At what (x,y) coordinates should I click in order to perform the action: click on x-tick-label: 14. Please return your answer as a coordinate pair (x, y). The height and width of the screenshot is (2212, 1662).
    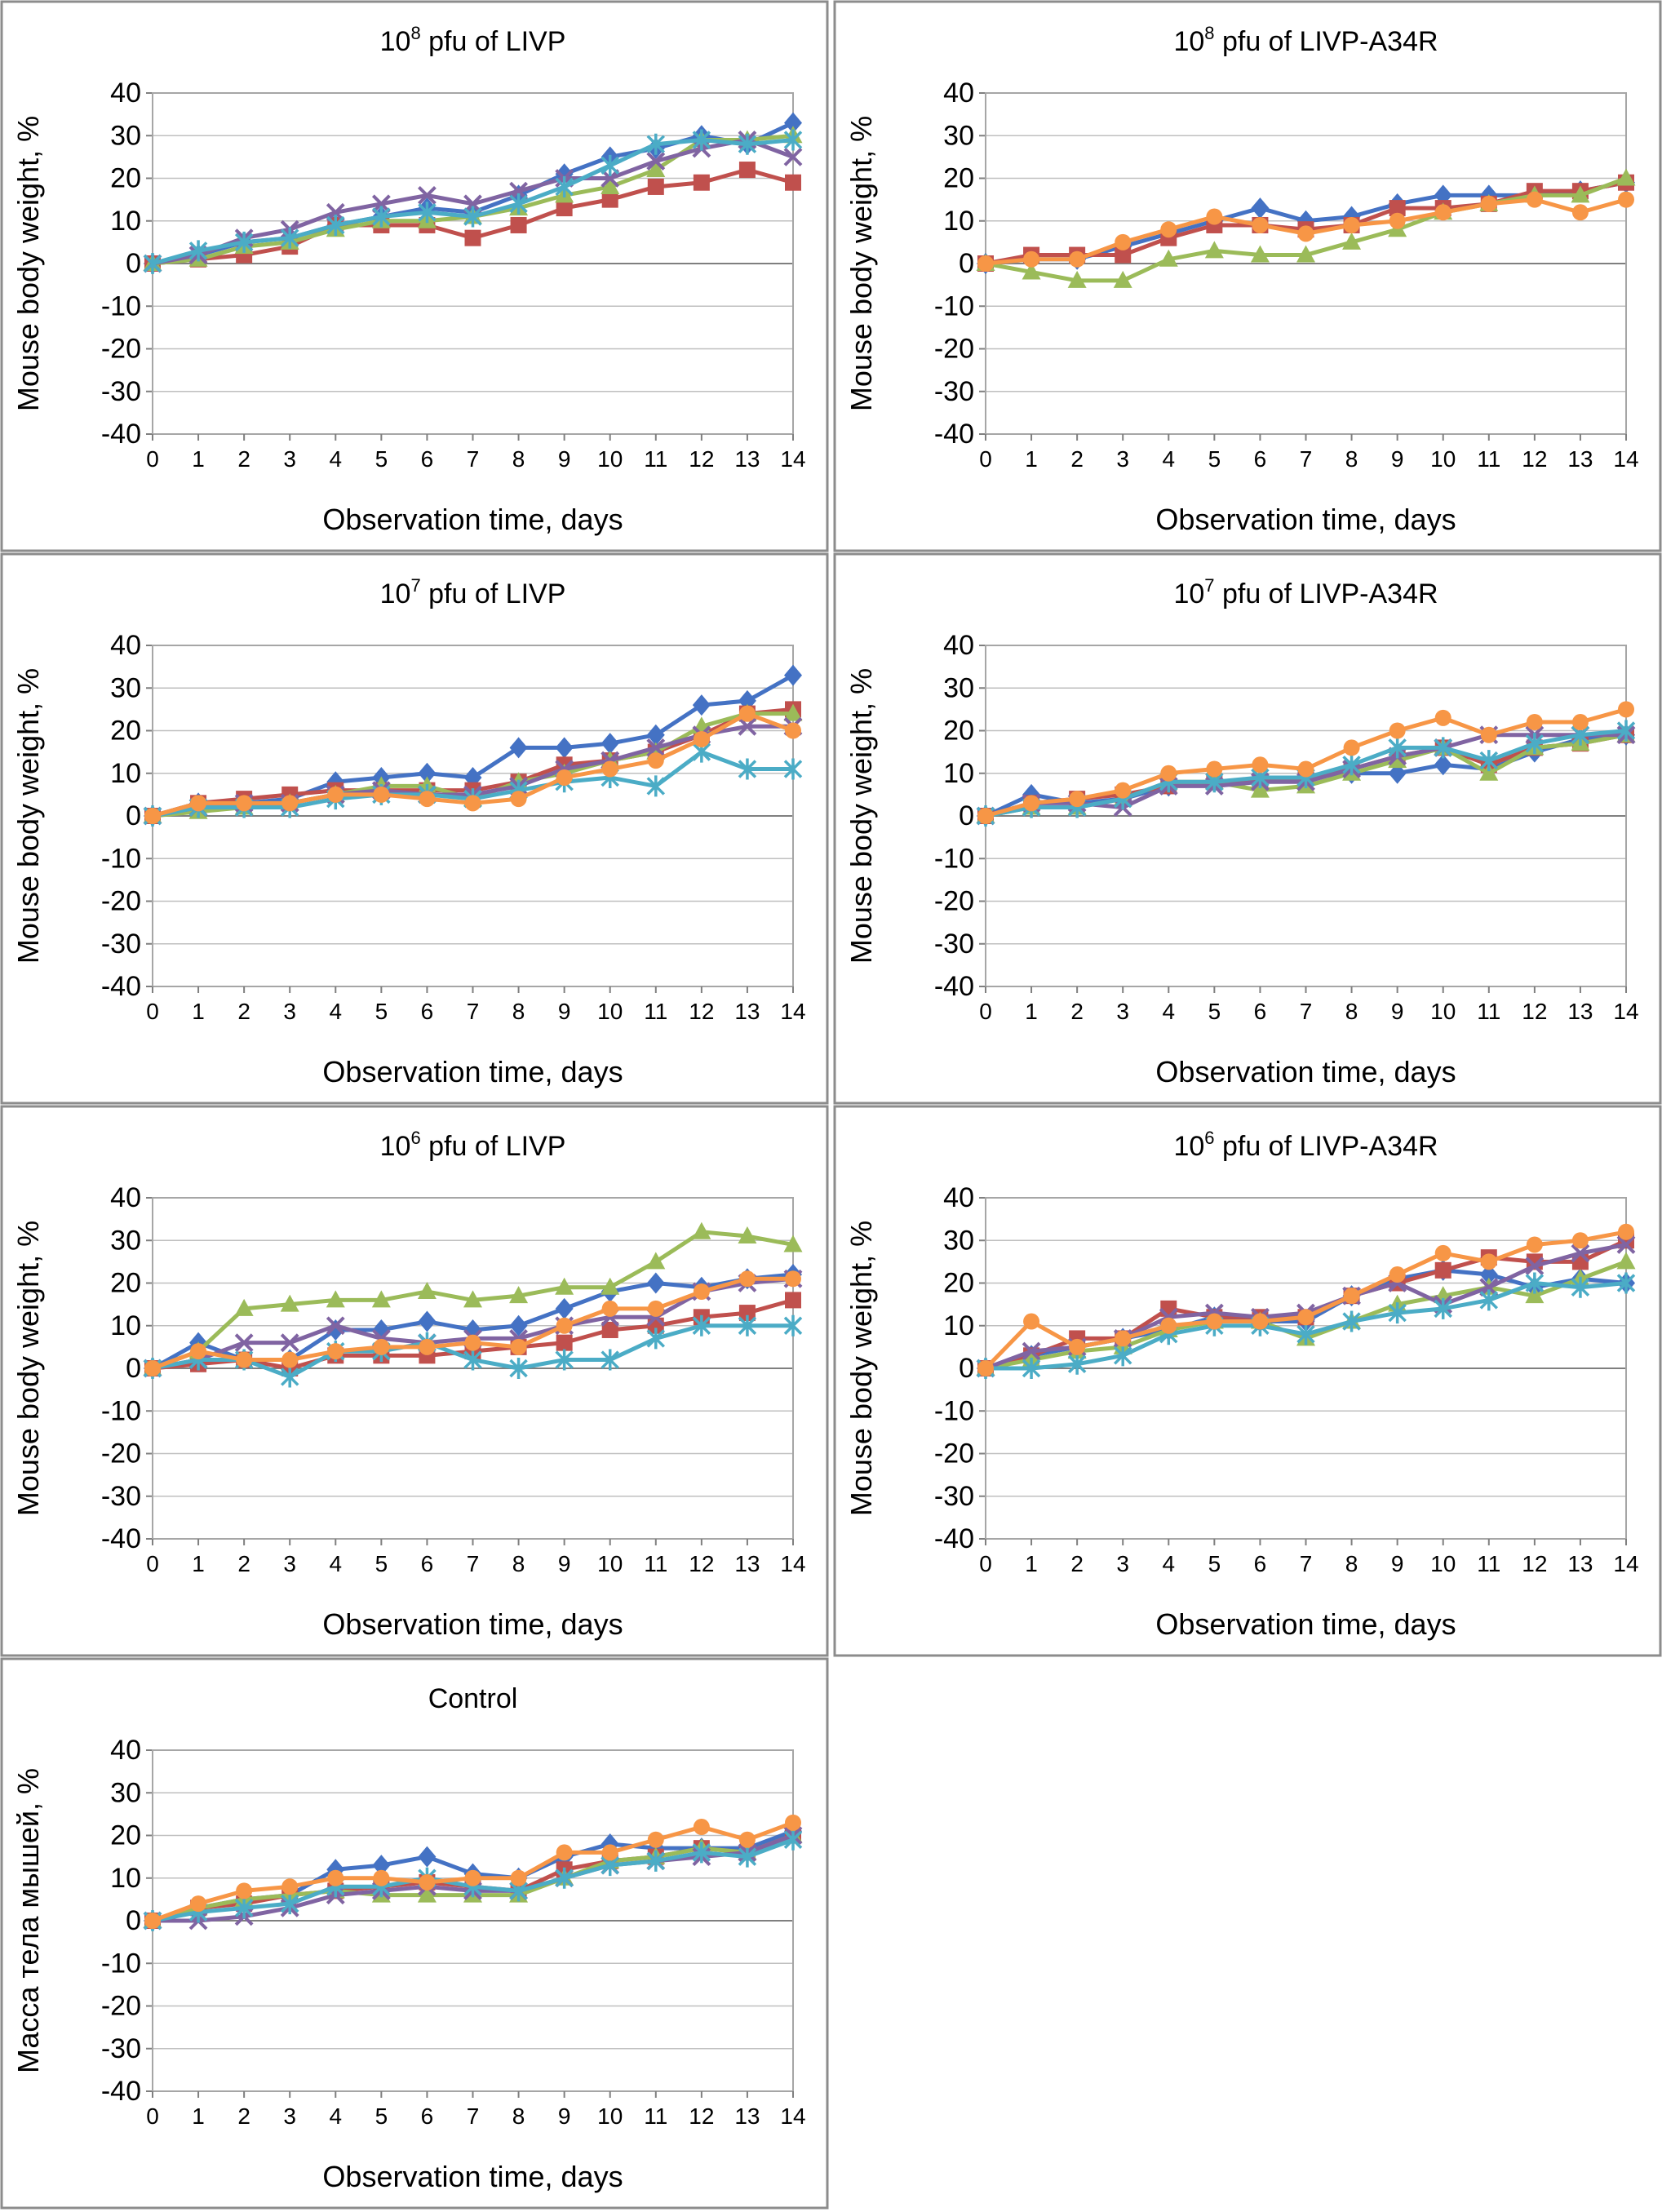
    Looking at the image, I should click on (792, 2116).